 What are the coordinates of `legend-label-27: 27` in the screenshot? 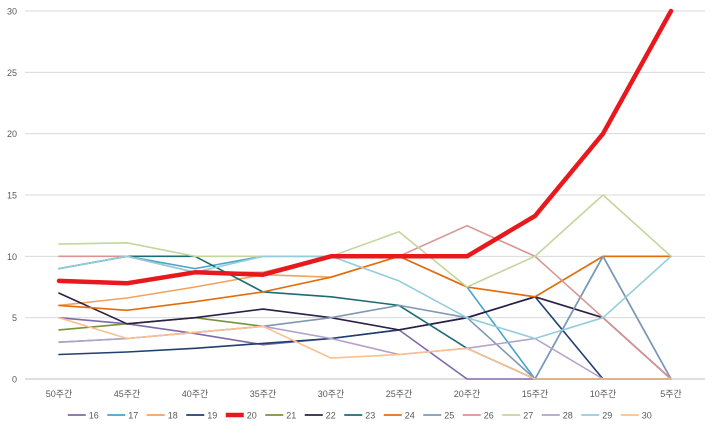 It's located at (528, 416).